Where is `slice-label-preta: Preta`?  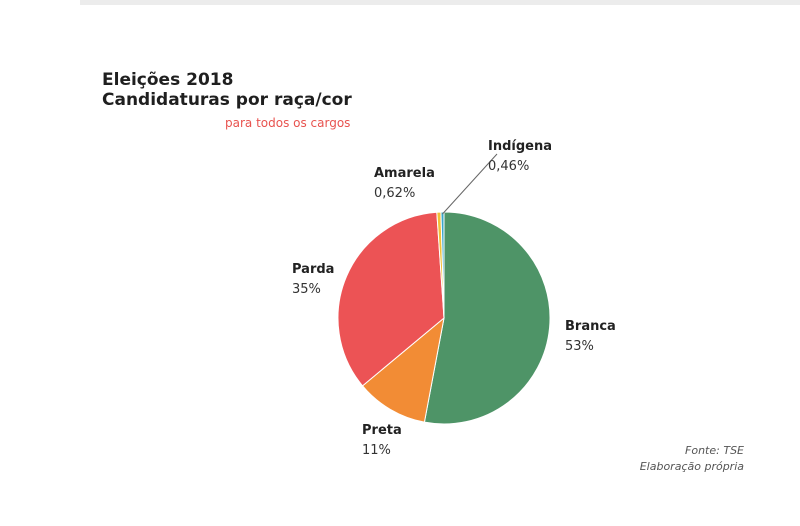 slice-label-preta: Preta is located at coordinates (382, 430).